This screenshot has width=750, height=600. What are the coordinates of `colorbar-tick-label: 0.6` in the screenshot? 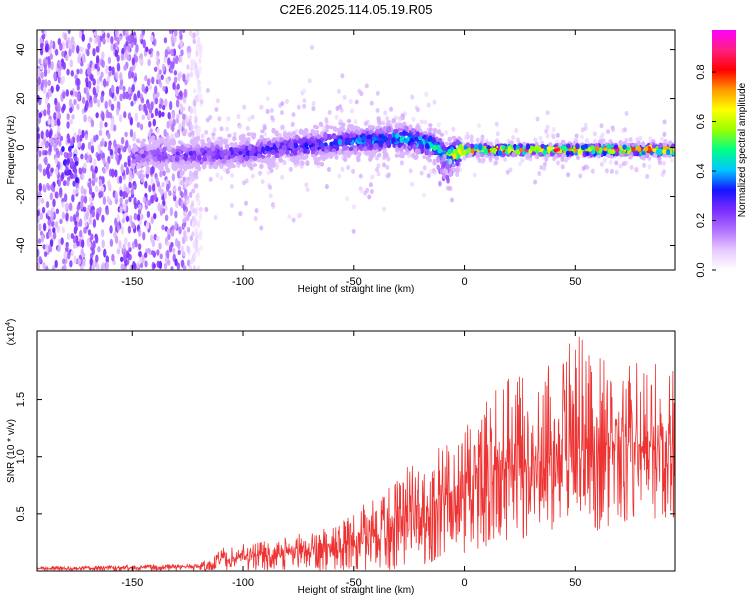 It's located at (701, 121).